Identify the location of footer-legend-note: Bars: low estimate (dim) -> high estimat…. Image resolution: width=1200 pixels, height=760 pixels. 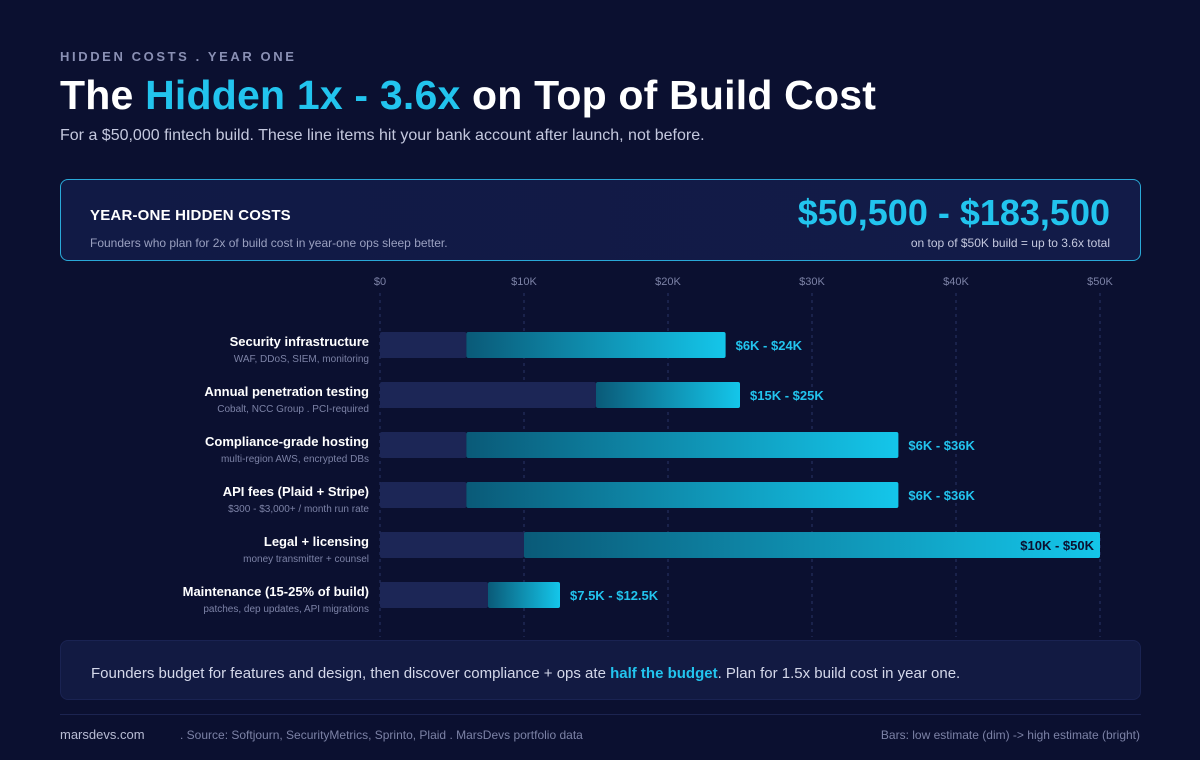
(1010, 735).